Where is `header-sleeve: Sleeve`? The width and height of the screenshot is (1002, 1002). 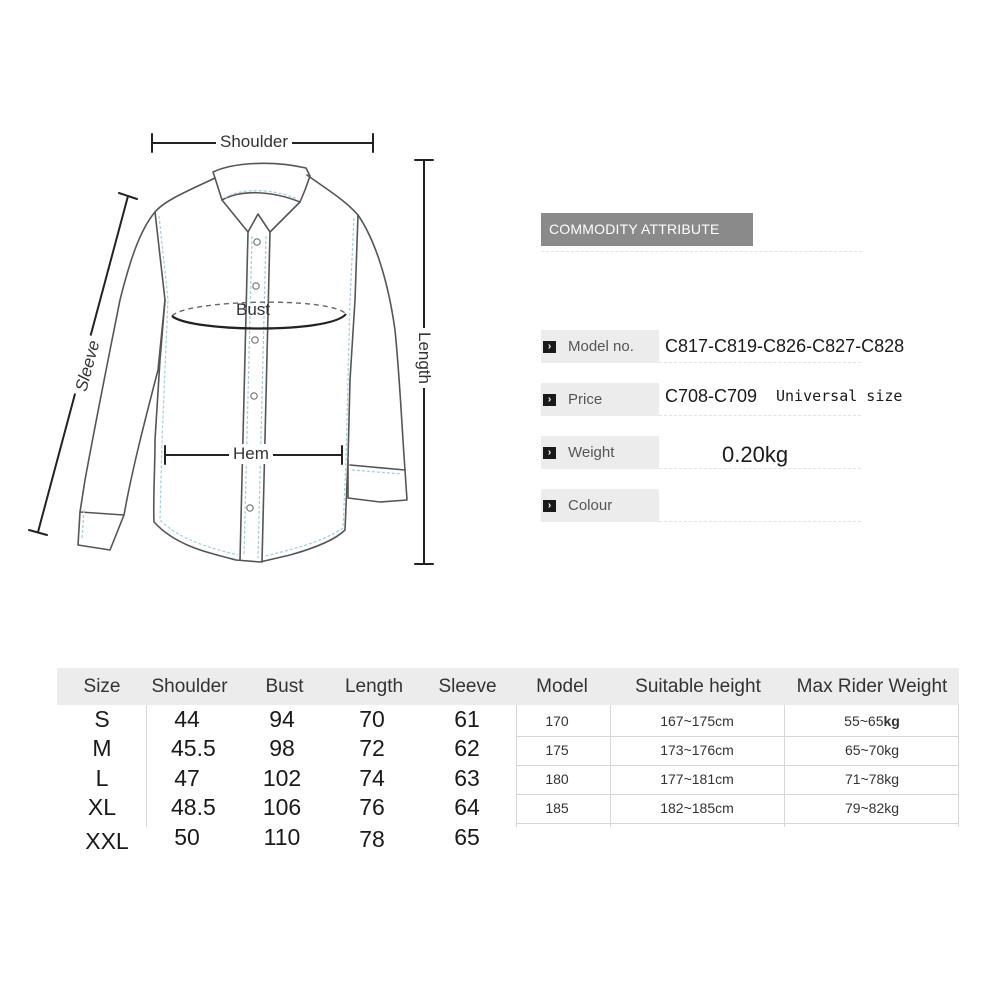 header-sleeve: Sleeve is located at coordinates (467, 686).